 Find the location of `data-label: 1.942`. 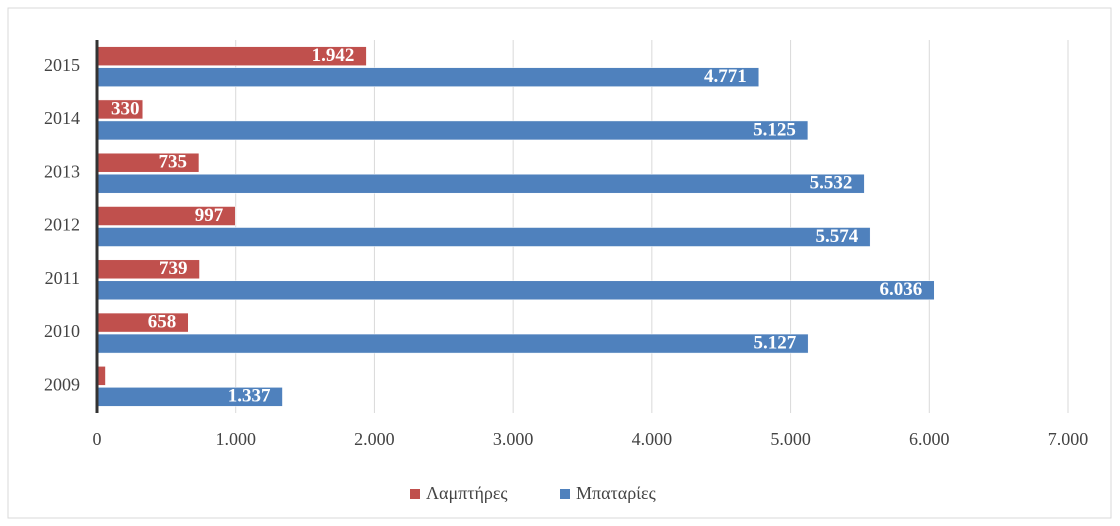

data-label: 1.942 is located at coordinates (333, 55).